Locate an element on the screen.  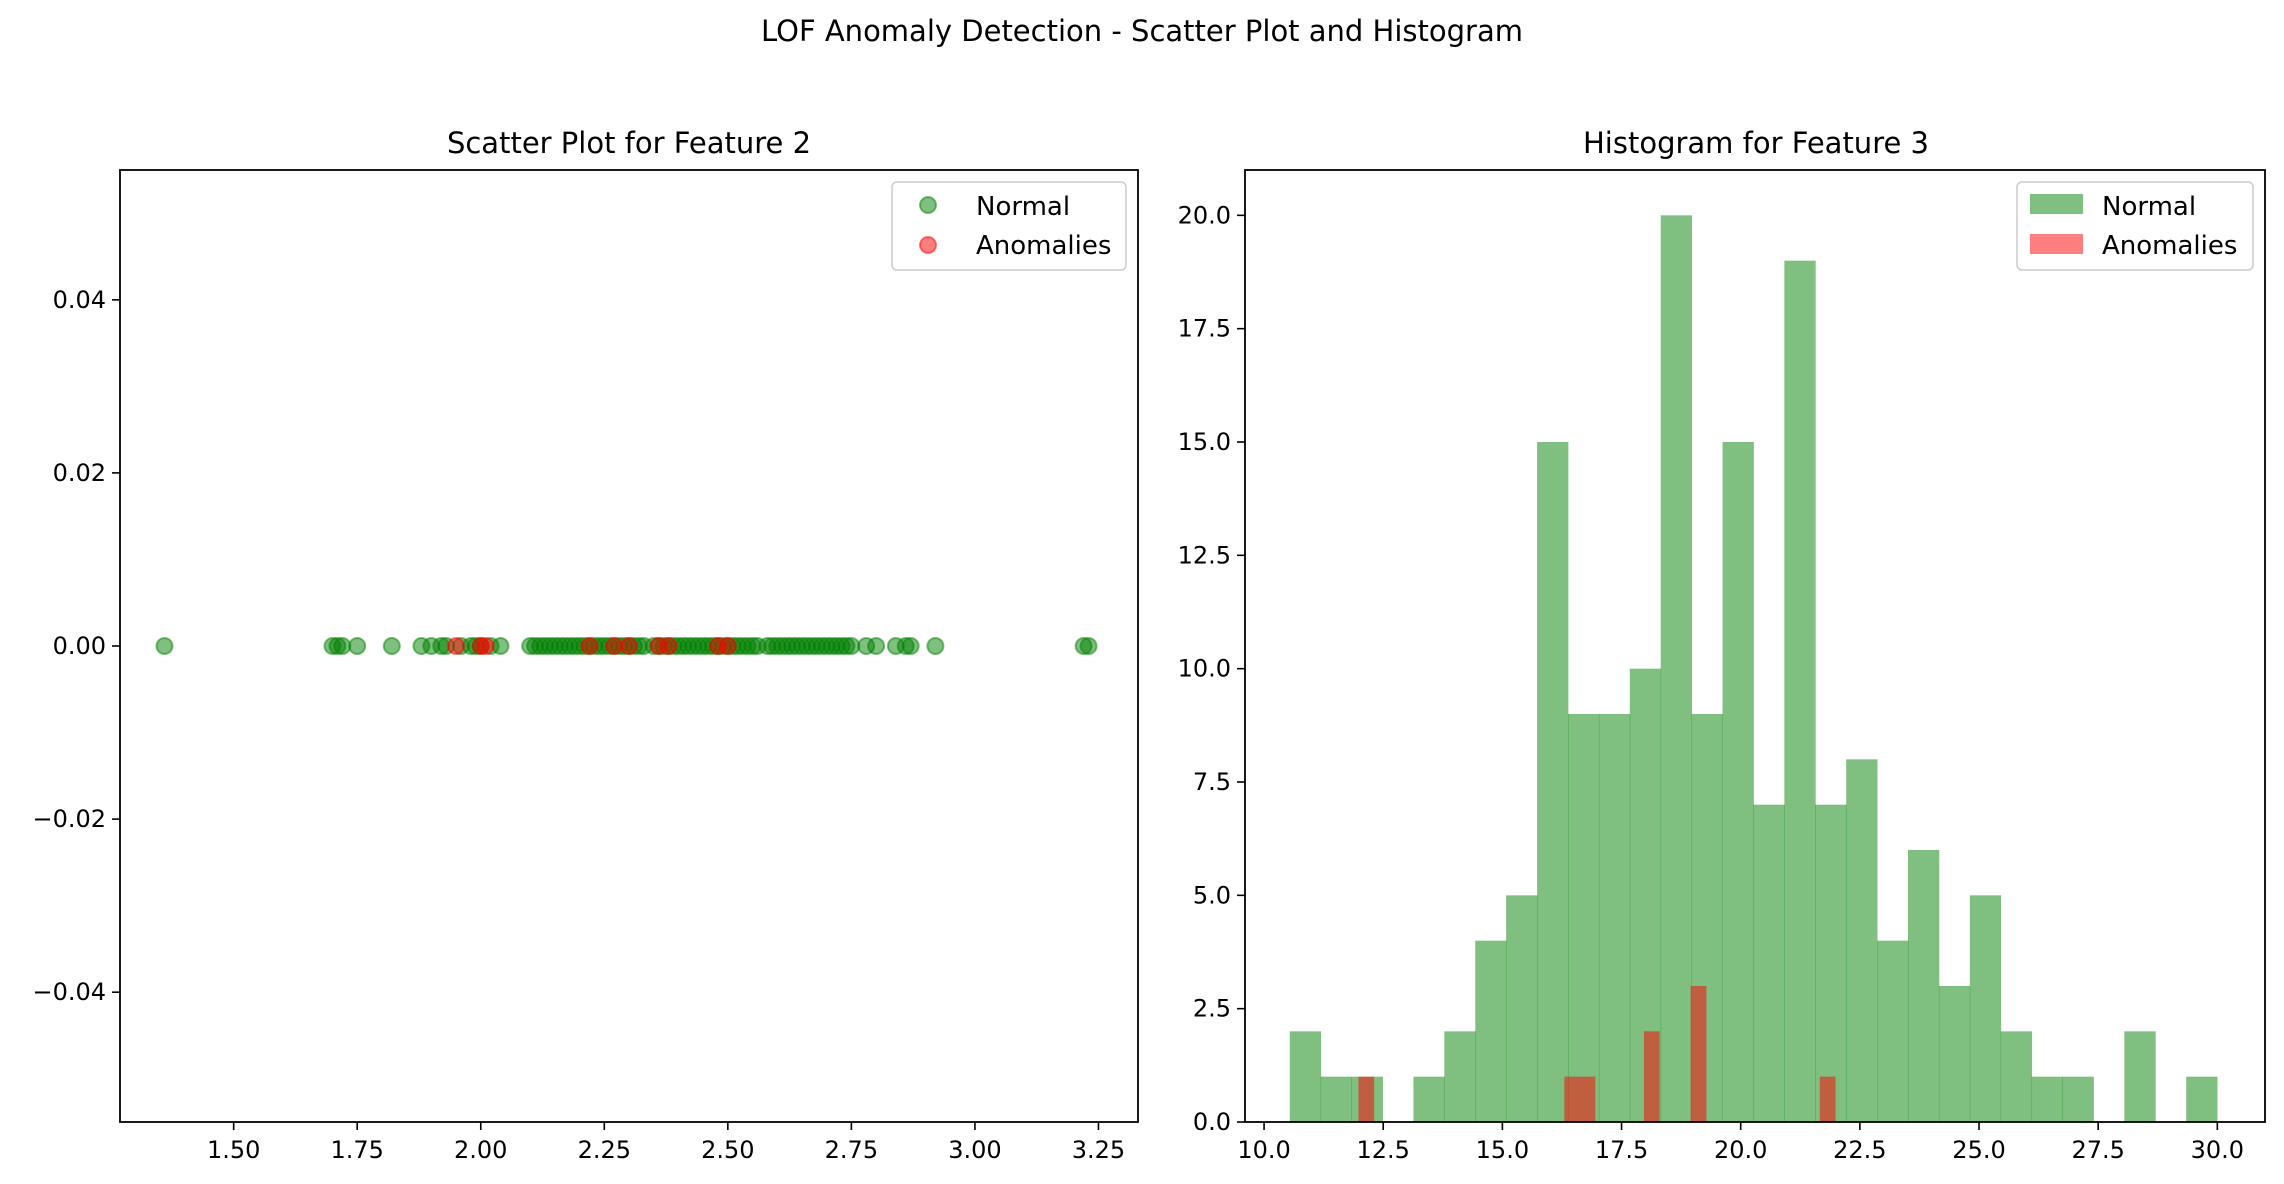
histogram-legend-swatch-normal is located at coordinates (2056, 204).